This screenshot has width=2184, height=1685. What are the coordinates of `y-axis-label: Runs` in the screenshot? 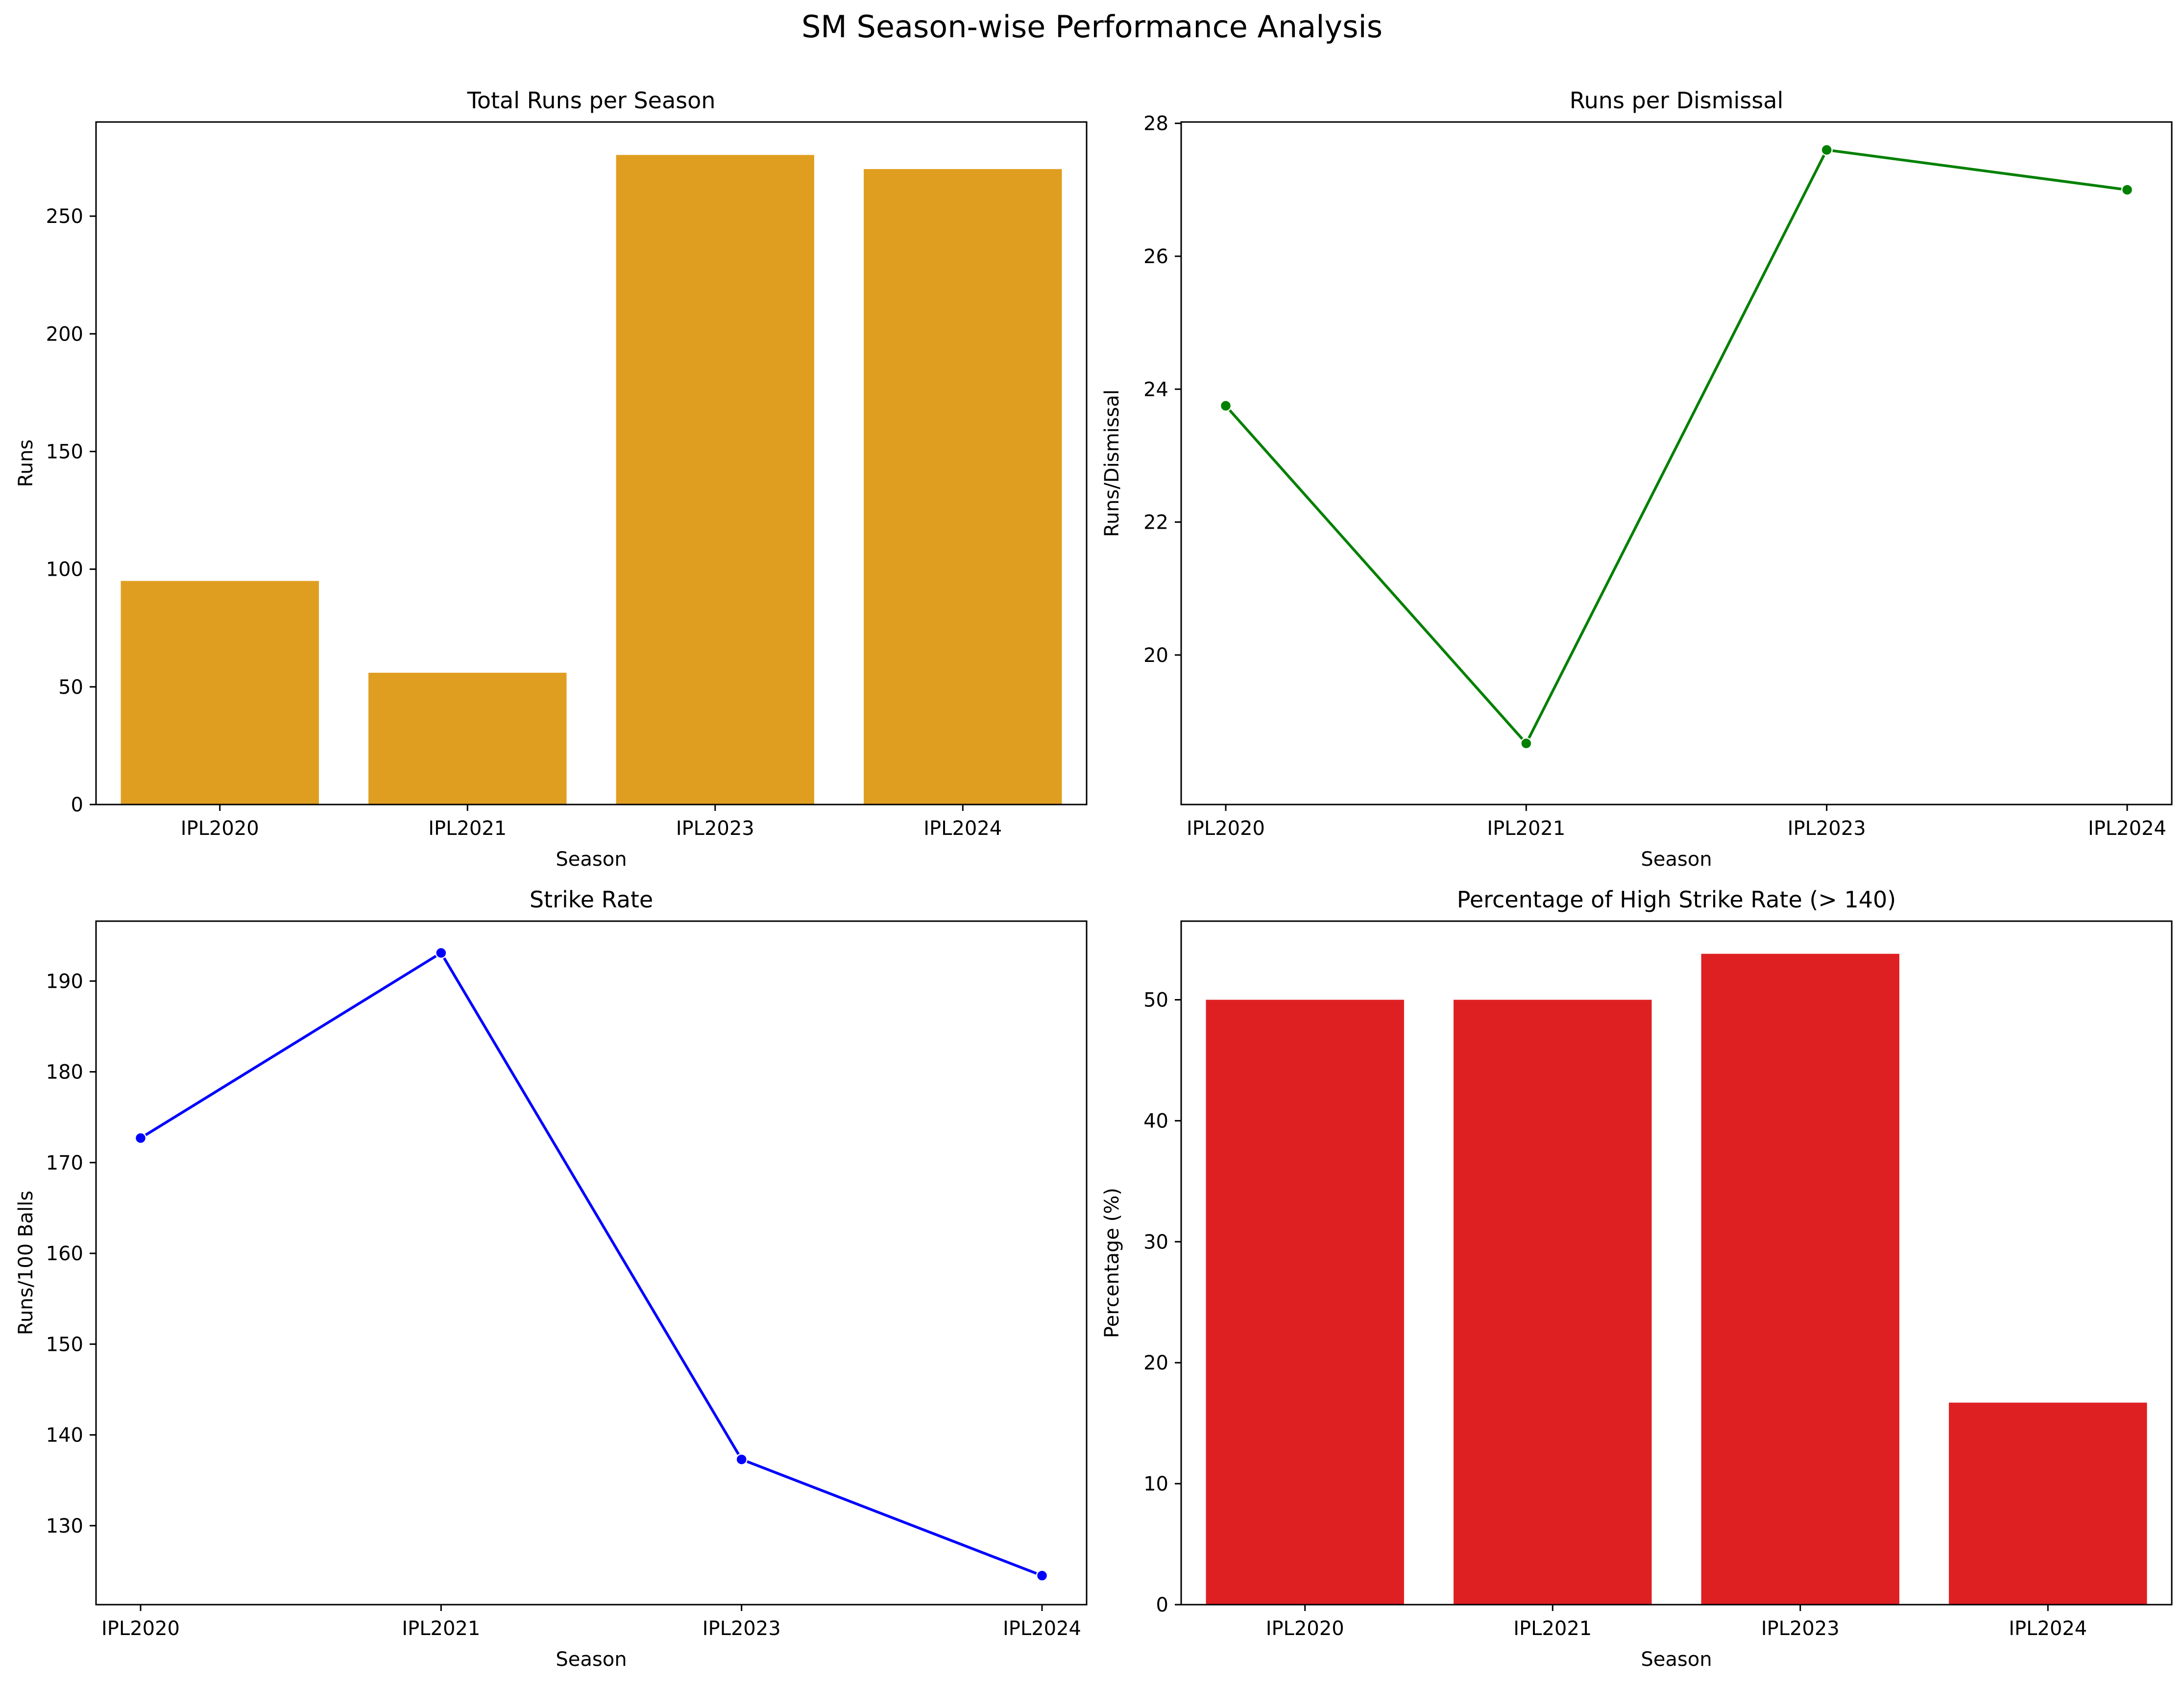 It's located at (26, 464).